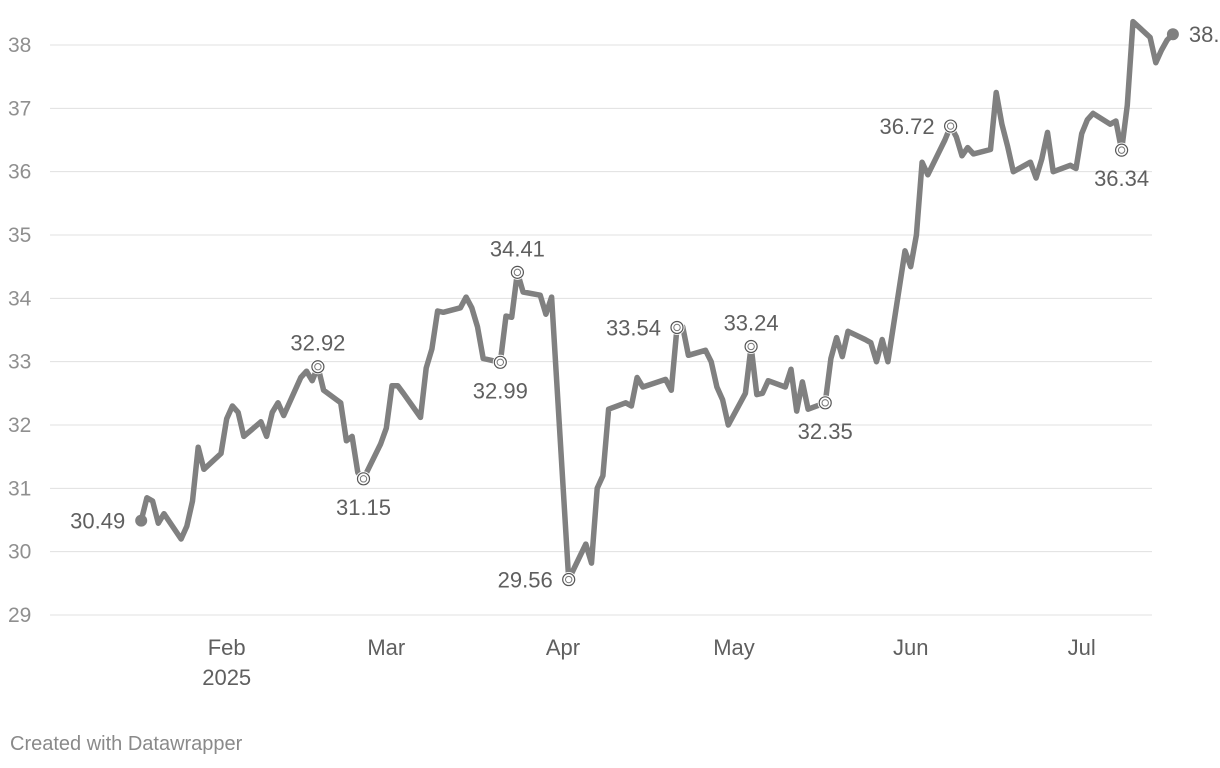 This screenshot has width=1220, height=768. What do you see at coordinates (19, 108) in the screenshot?
I see `y-tick-label: 37` at bounding box center [19, 108].